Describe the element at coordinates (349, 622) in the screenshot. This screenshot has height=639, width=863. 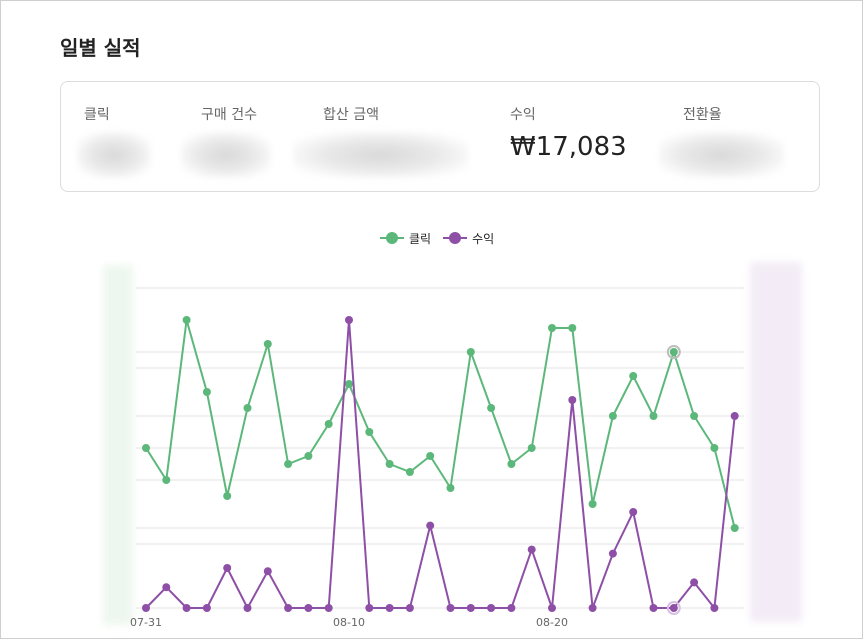
I see `x-tick-label: 08-10` at that location.